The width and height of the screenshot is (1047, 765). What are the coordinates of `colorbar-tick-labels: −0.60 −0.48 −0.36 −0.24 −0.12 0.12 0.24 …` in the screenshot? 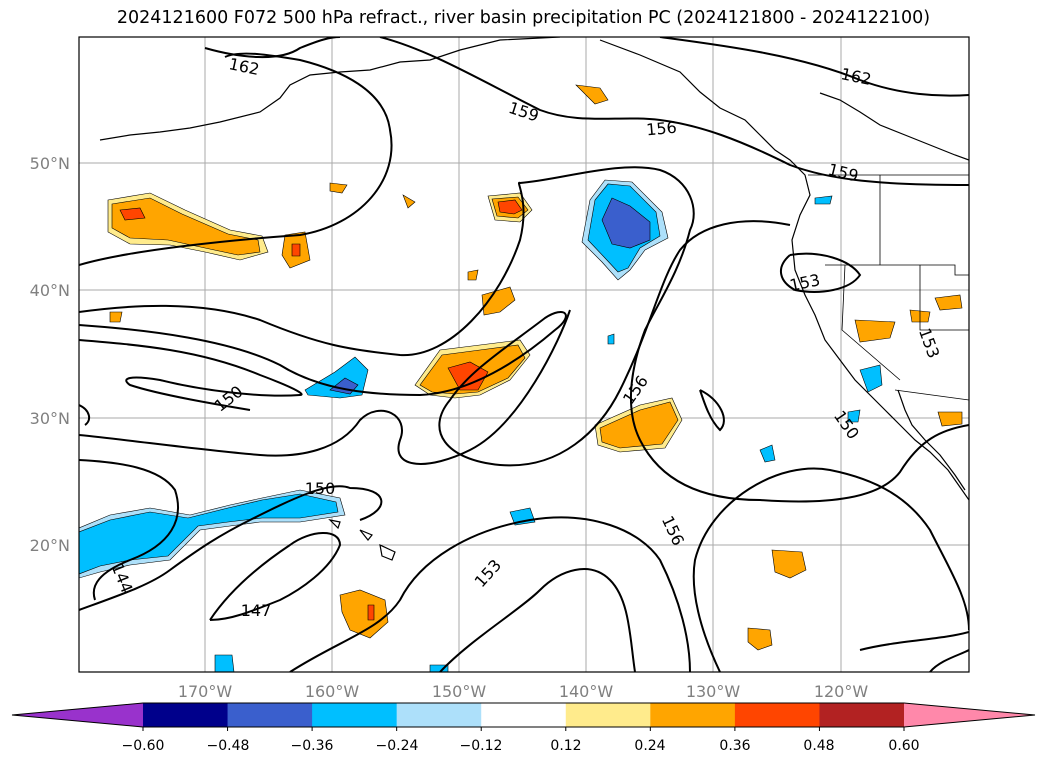 It's located at (521, 746).